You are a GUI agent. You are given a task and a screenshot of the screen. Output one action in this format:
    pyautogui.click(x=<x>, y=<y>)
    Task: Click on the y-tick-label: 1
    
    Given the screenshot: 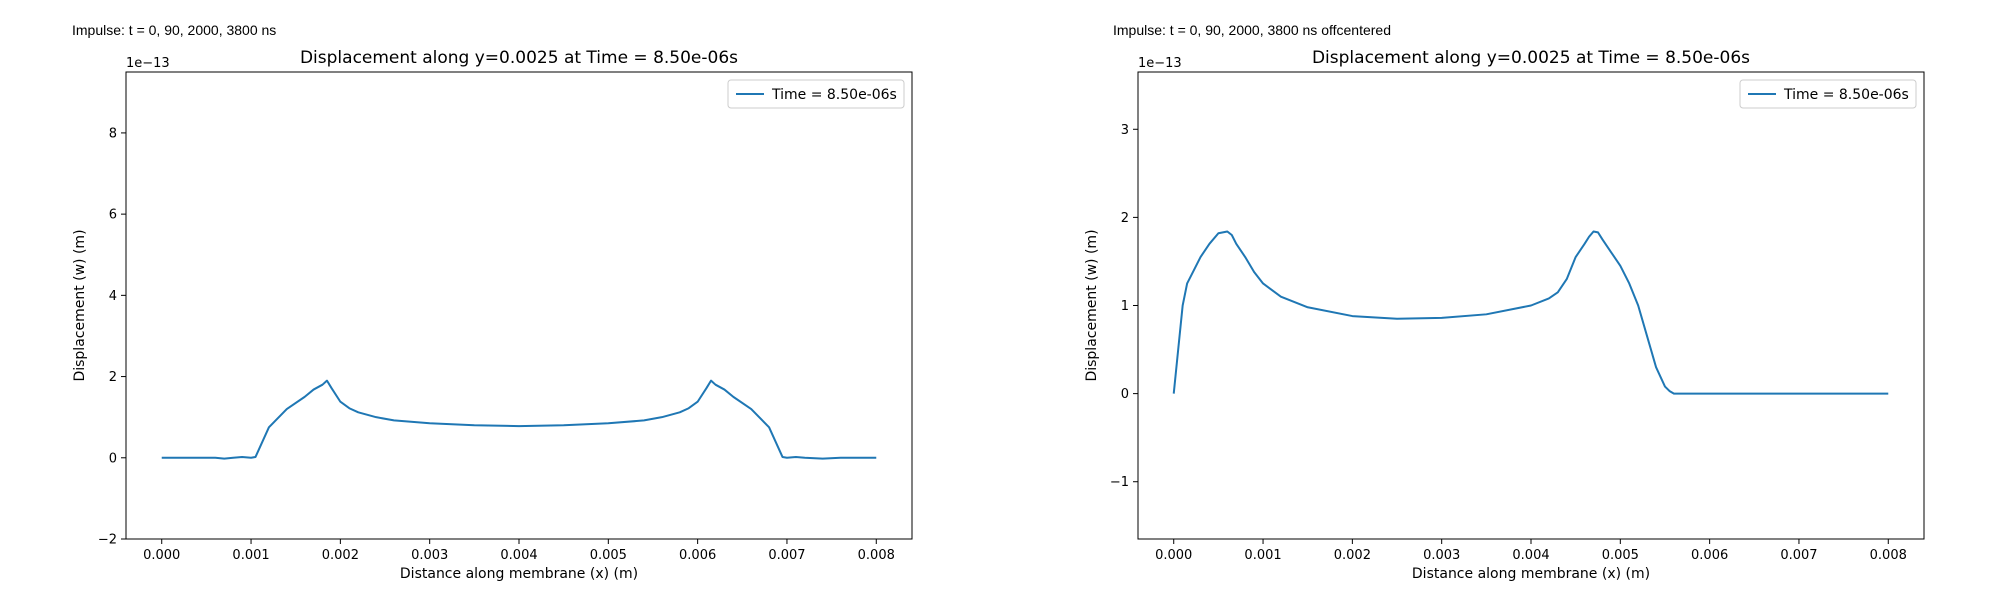 What is the action you would take?
    pyautogui.click(x=1125, y=306)
    